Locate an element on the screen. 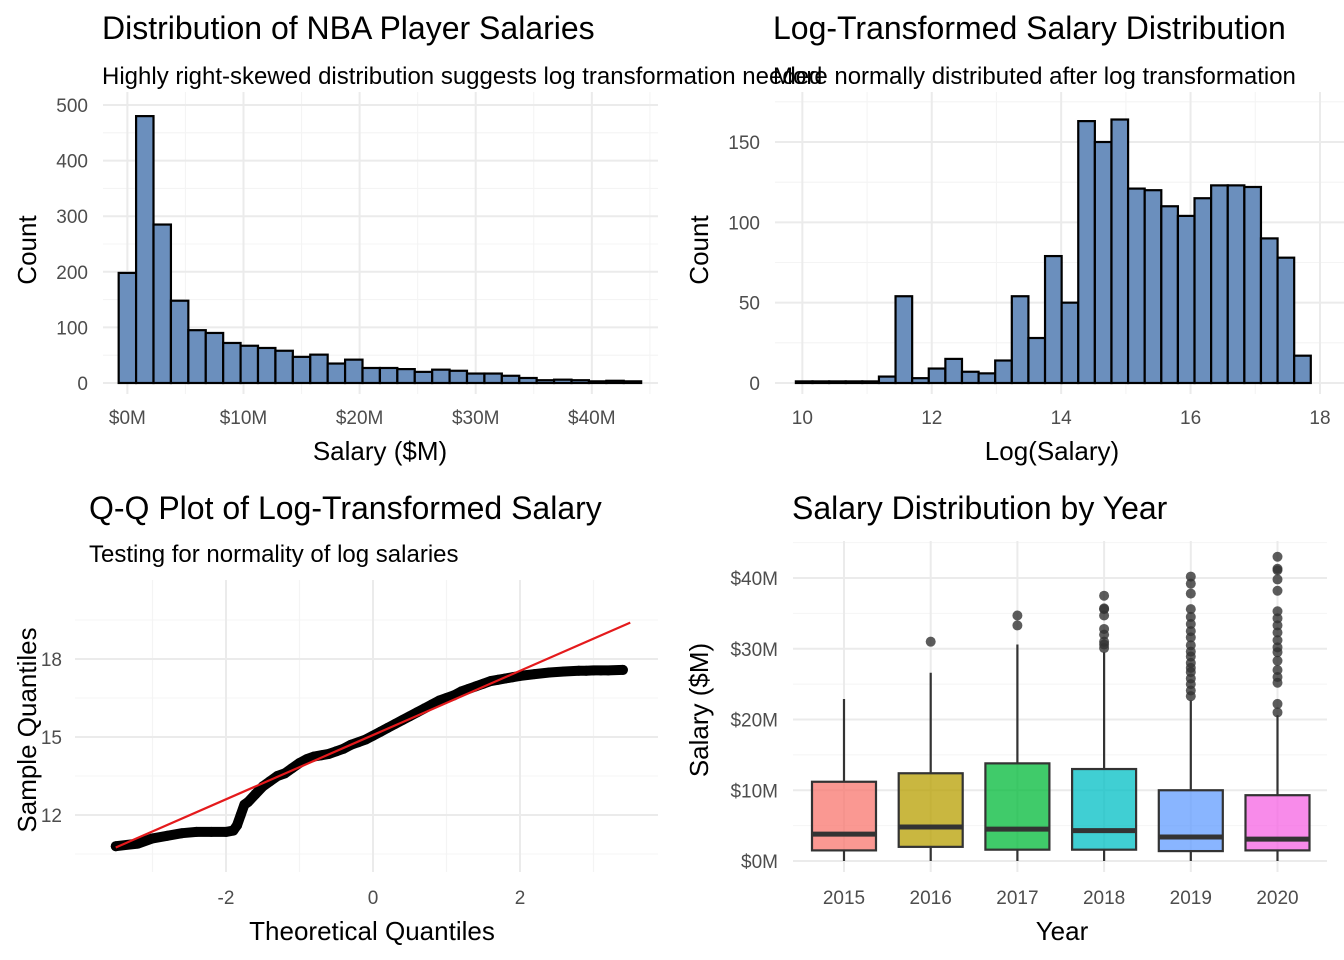  y-tick-label: 150 is located at coordinates (744, 143).